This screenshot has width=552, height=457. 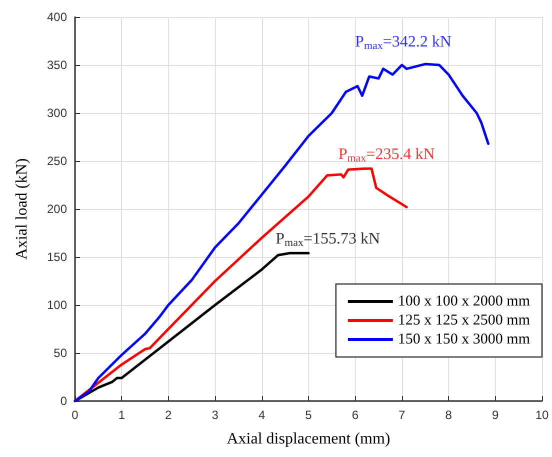 What do you see at coordinates (215, 415) in the screenshot?
I see `x-tick-label: 3` at bounding box center [215, 415].